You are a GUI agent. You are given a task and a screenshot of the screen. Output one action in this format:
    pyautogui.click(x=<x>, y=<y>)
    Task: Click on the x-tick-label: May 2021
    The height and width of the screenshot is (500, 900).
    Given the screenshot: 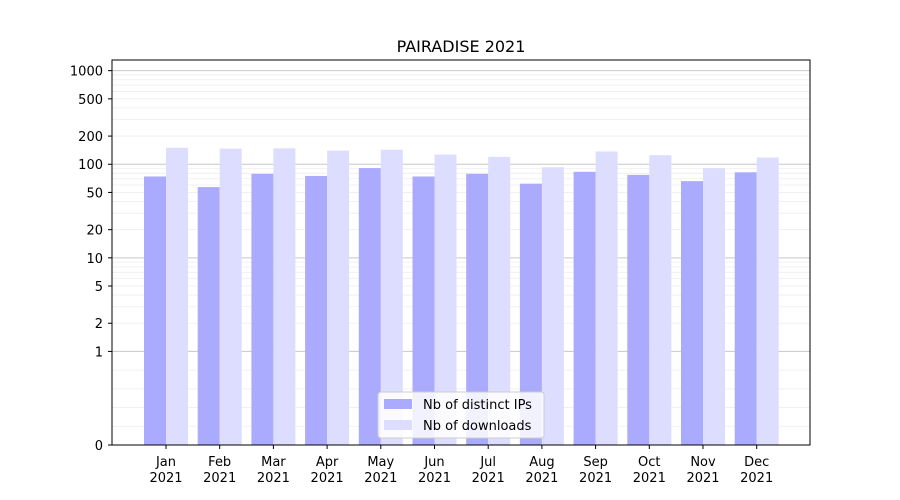 What is the action you would take?
    pyautogui.click(x=380, y=470)
    